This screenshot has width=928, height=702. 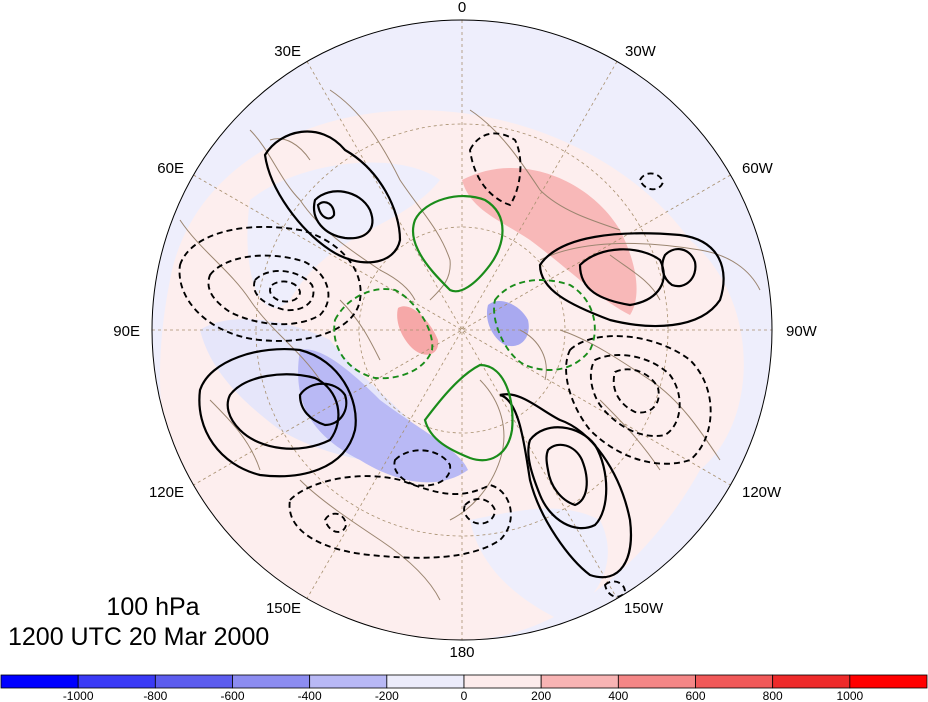 I want to click on lon-label-0: 0, so click(x=462, y=8).